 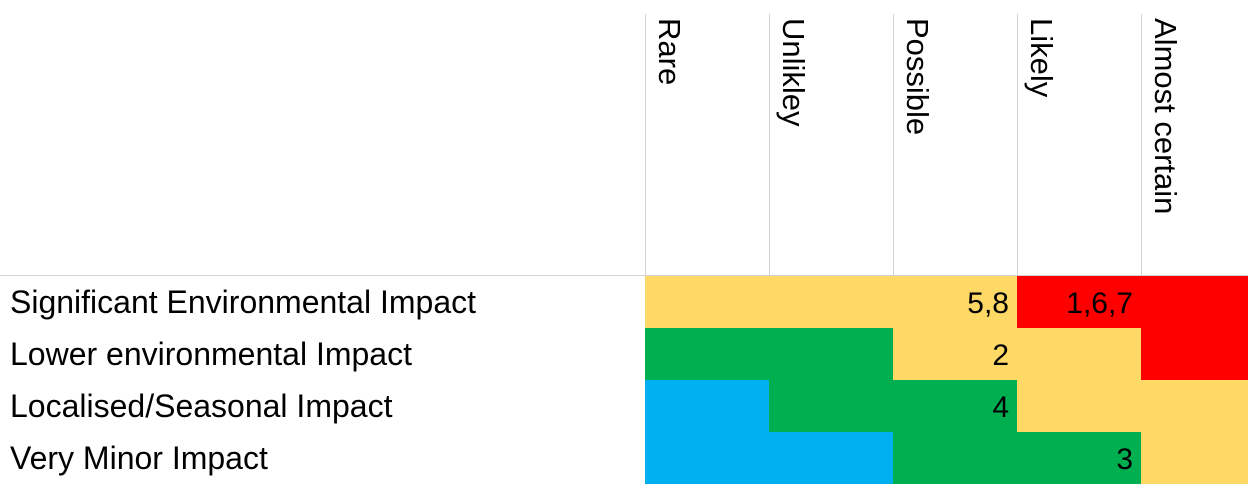 I want to click on row-label: Lower environmental Impact, so click(x=211, y=354).